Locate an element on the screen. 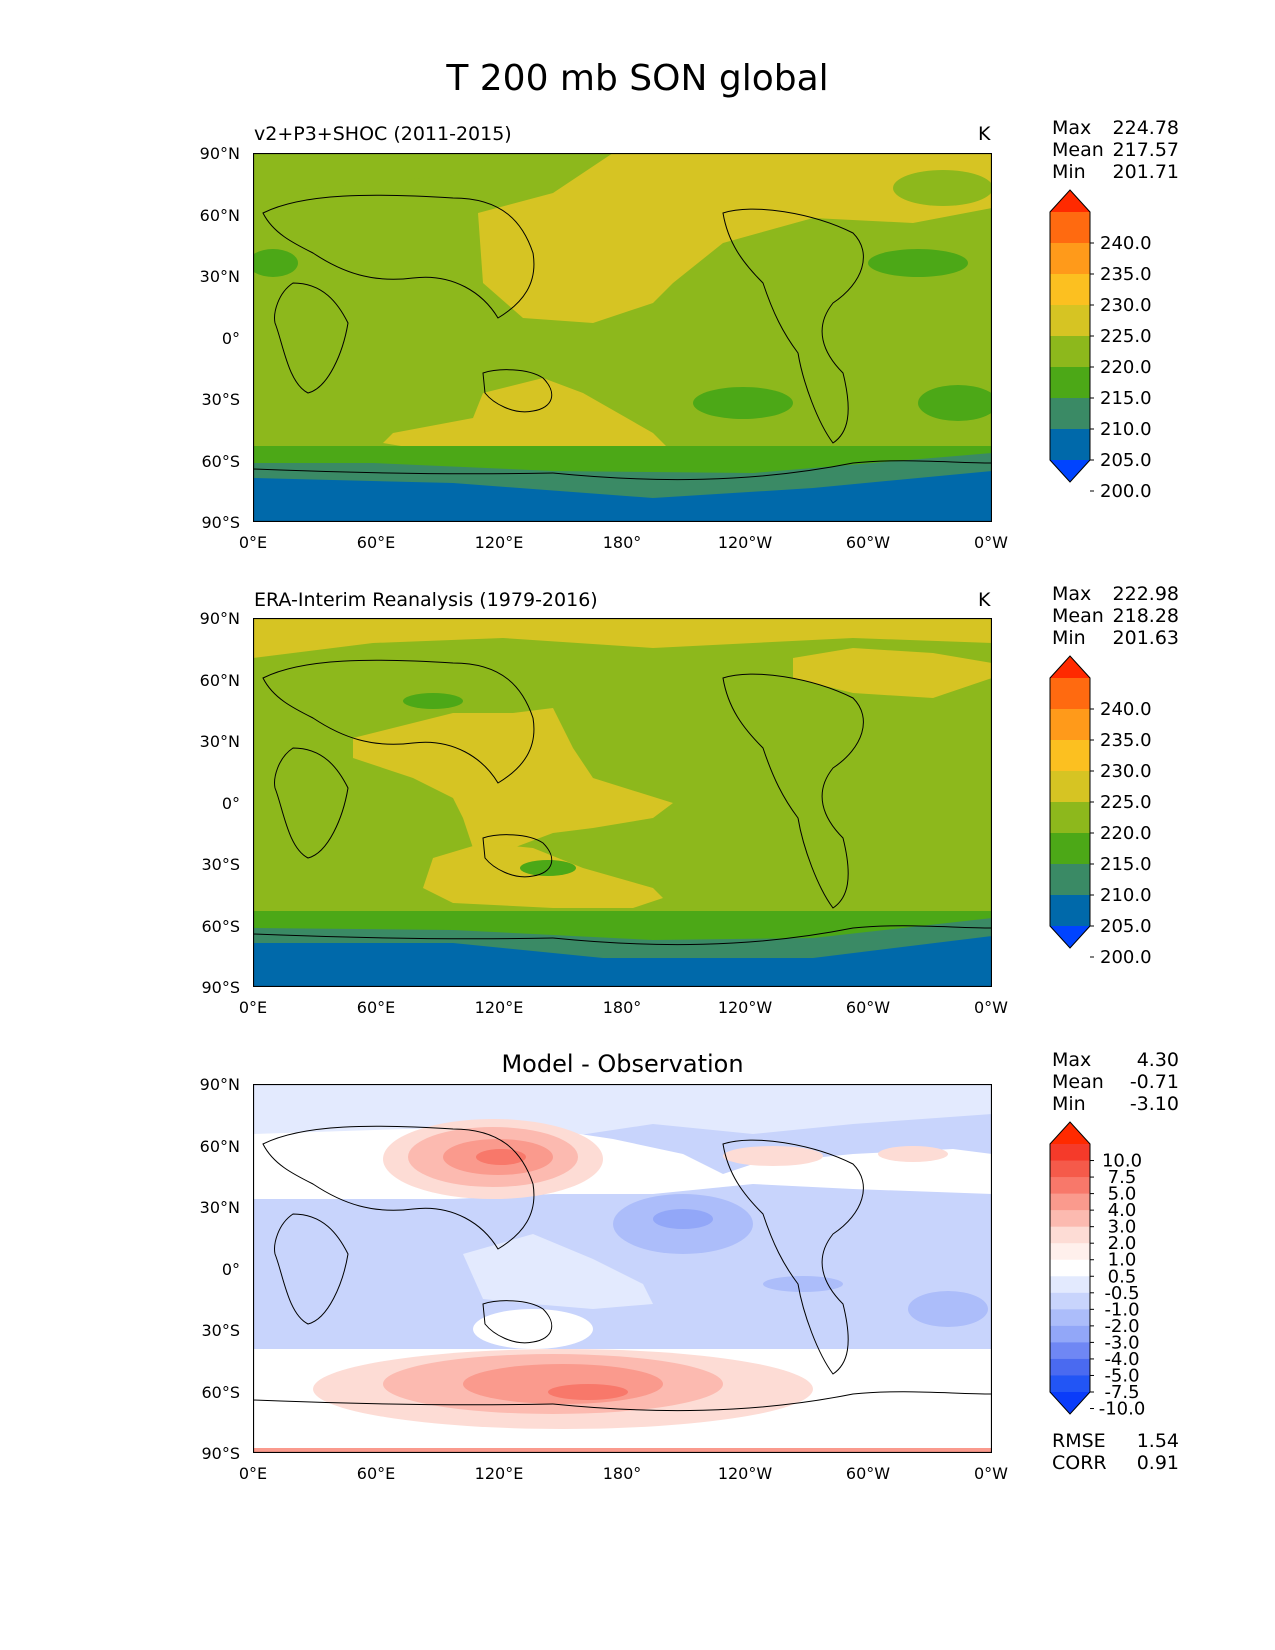 The width and height of the screenshot is (1275, 1650). panel2-lat-tick: 60°N is located at coordinates (219, 680).